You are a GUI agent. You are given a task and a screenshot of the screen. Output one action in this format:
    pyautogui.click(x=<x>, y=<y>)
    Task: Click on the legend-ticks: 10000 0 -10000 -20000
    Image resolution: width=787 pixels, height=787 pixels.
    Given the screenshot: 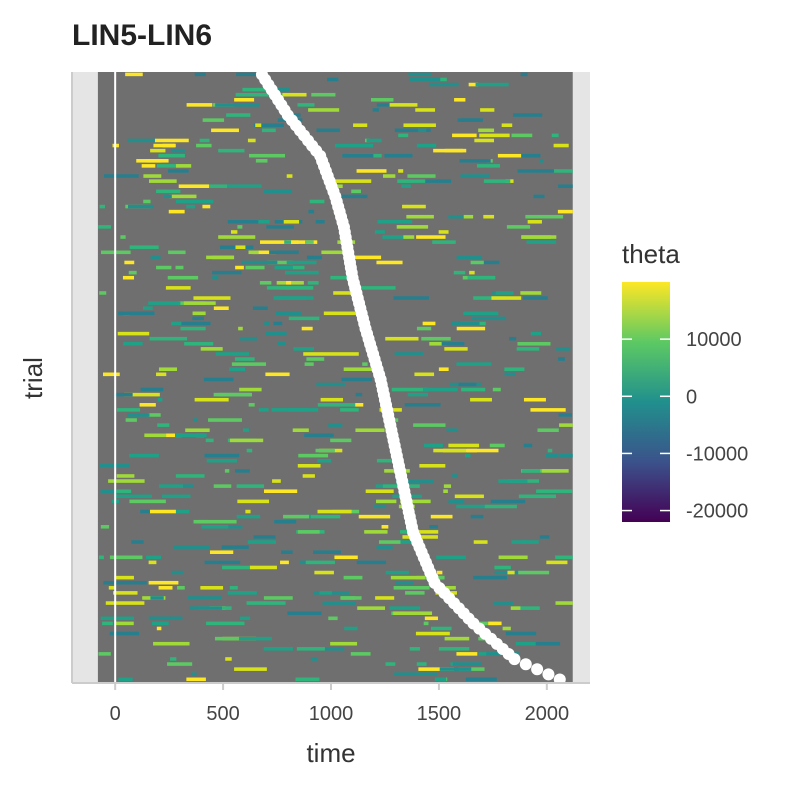 What is the action you would take?
    pyautogui.click(x=685, y=426)
    